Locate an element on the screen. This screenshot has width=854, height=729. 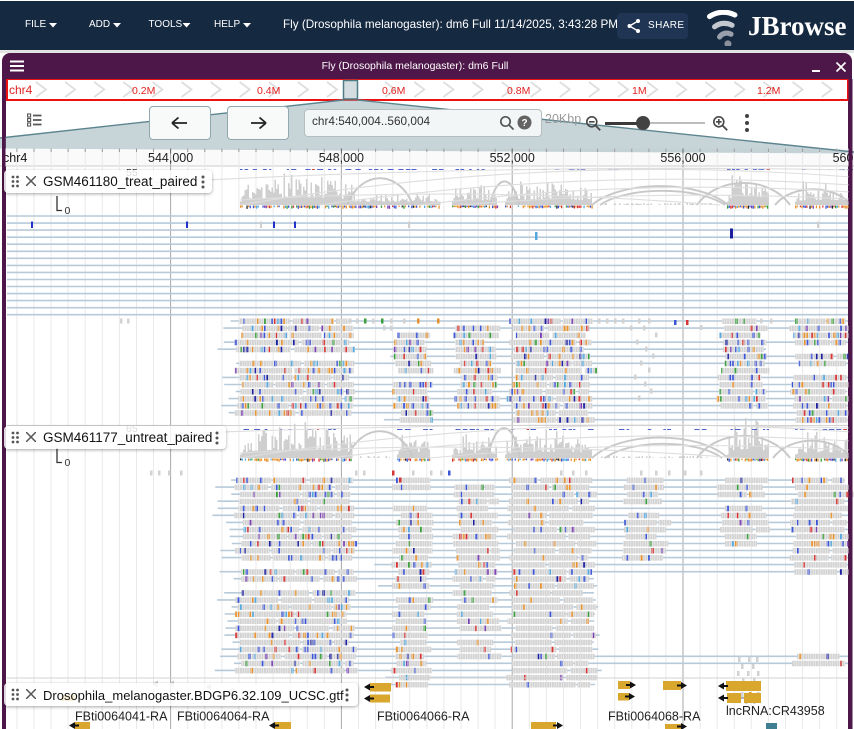
svg-text: FBti0064066-RA is located at coordinates (423, 717).